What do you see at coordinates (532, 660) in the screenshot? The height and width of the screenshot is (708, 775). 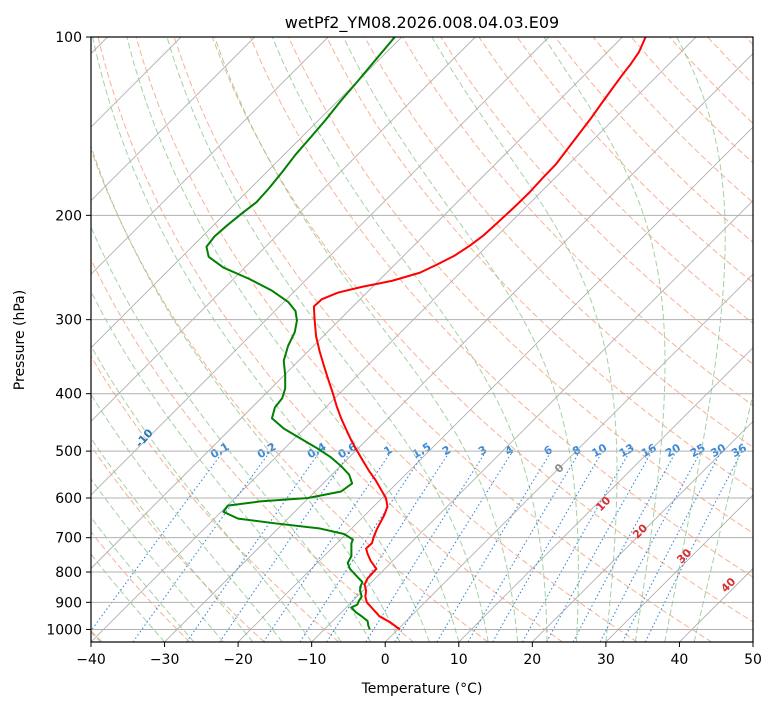 I see `x-tick-label: 20` at bounding box center [532, 660].